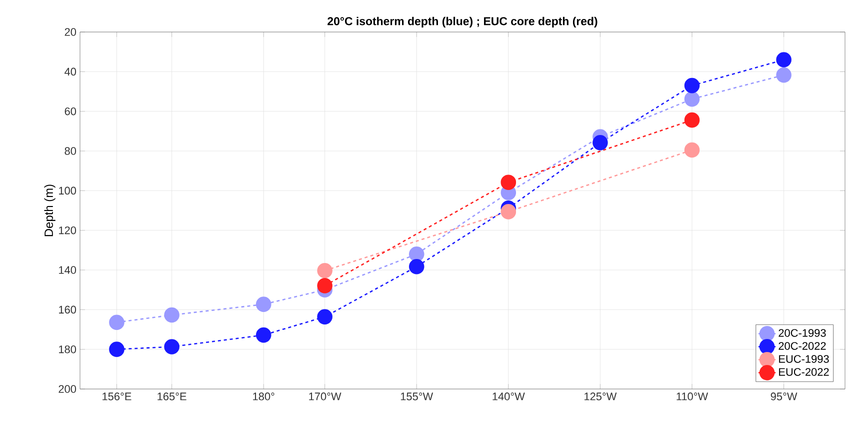  Describe the element at coordinates (600, 396) in the screenshot. I see `x-tick-label: 125°W` at that location.